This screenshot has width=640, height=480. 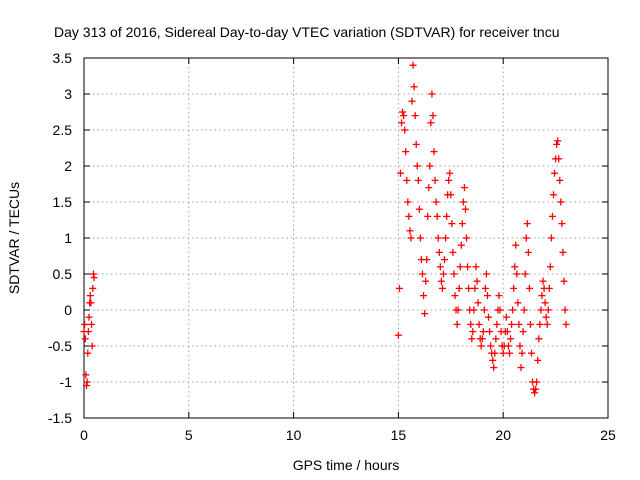 What do you see at coordinates (84, 435) in the screenshot?
I see `x-tick-label: 0` at bounding box center [84, 435].